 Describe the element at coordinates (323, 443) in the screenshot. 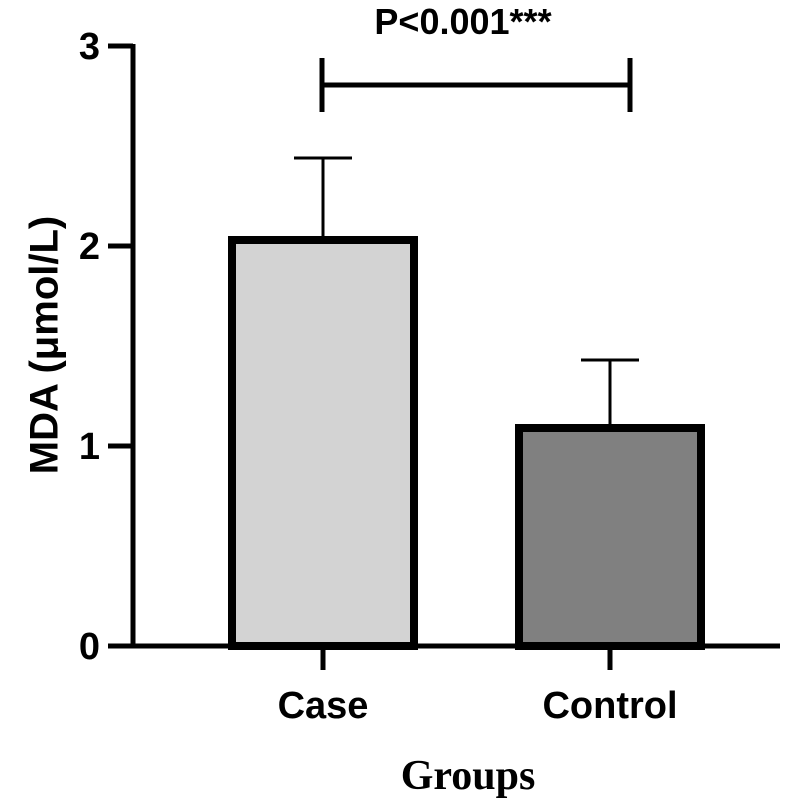

I see `bar-case` at that location.